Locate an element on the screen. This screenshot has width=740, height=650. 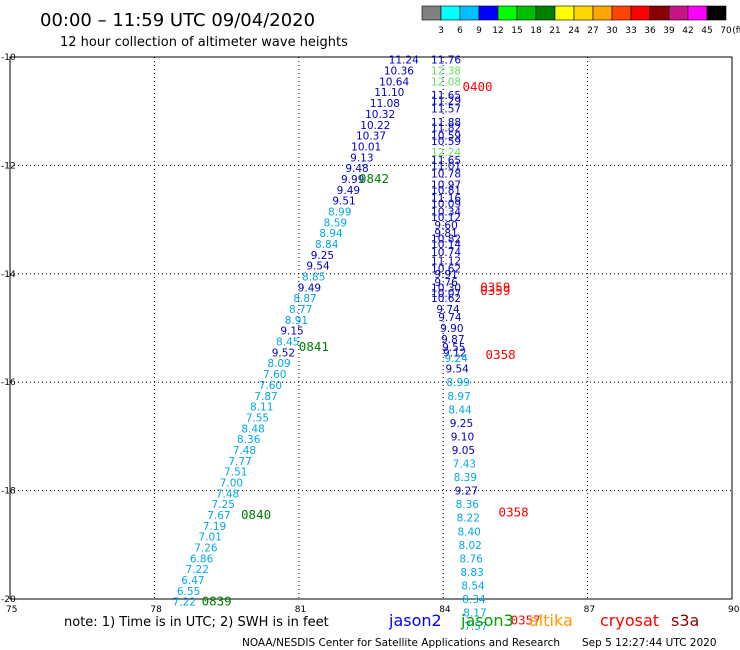
legend-item-jason3: jason3 is located at coordinates (487, 620).